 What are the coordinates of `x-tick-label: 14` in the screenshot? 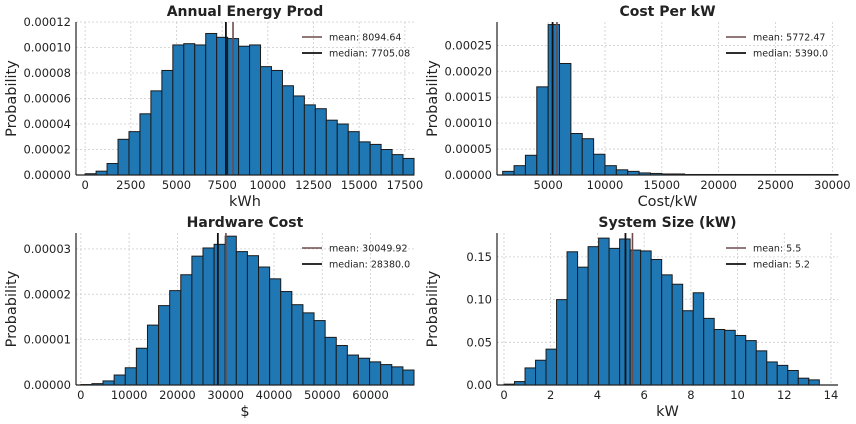 It's located at (831, 395).